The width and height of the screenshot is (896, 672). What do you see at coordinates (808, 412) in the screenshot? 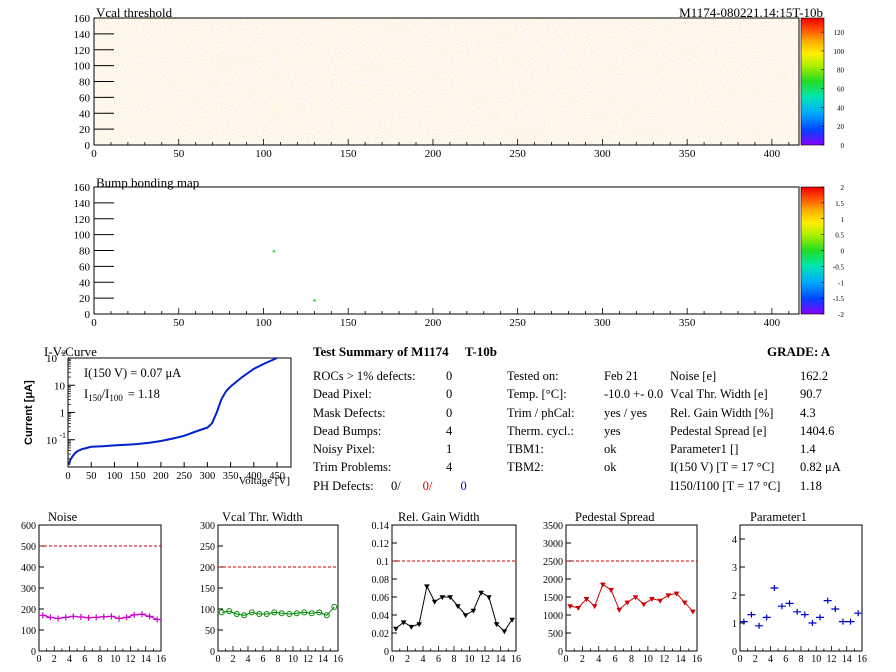
I see `summary-value: 4.3` at bounding box center [808, 412].